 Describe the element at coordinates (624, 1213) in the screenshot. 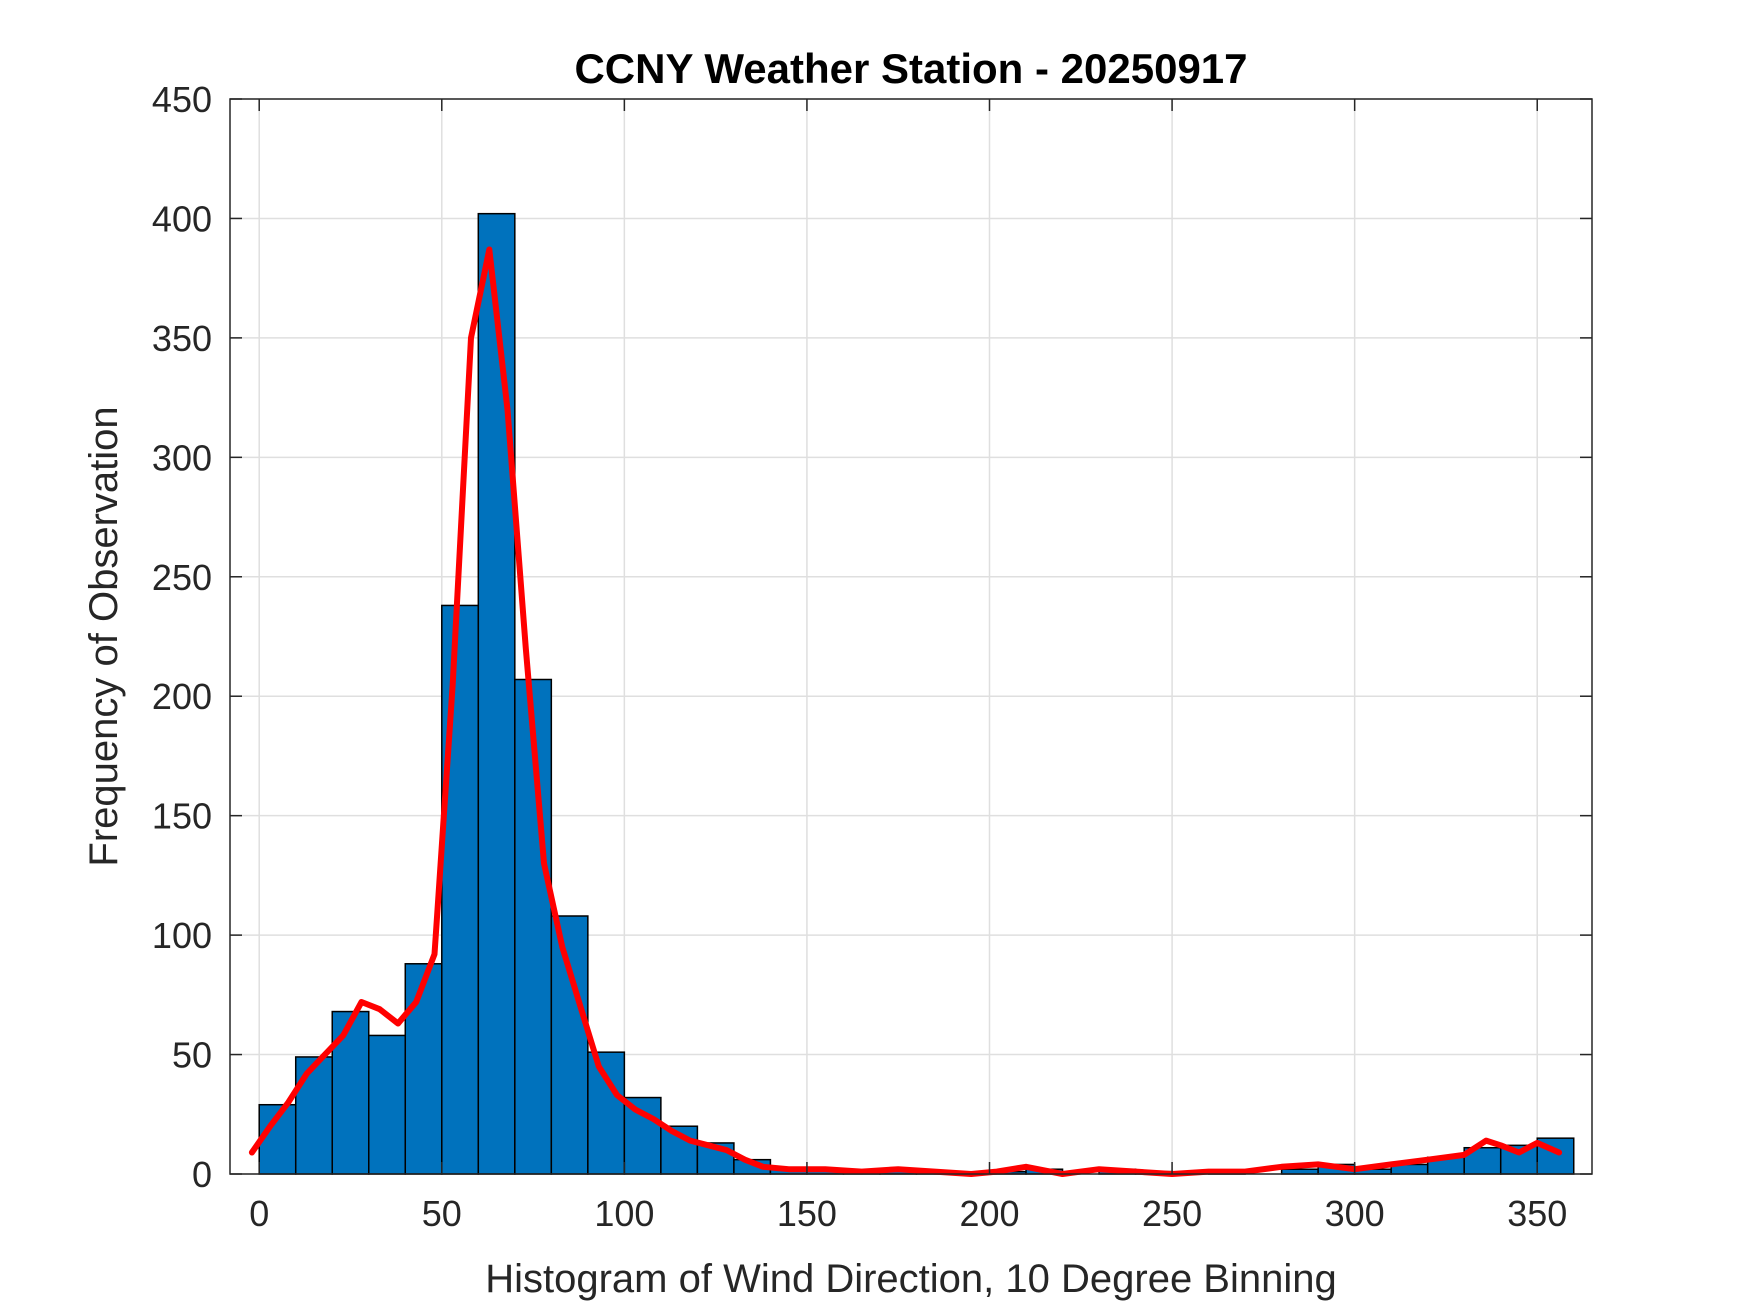

I see `x-tick-label-2: 100` at that location.